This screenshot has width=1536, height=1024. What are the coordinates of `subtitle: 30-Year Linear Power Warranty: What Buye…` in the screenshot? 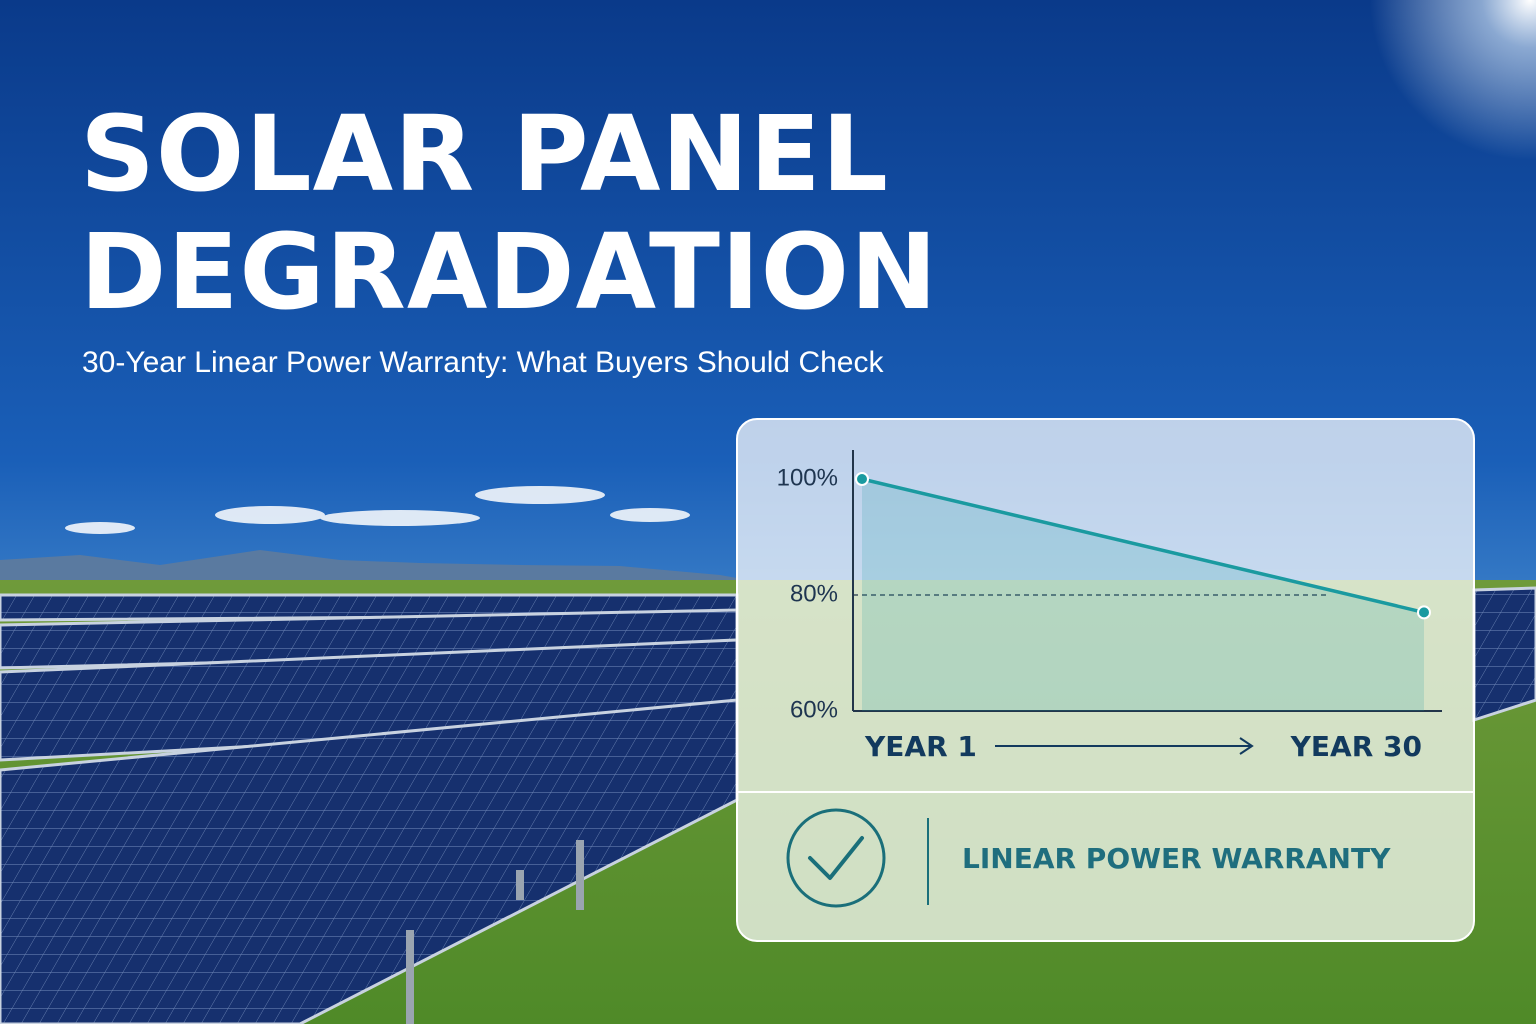 It's located at (483, 362).